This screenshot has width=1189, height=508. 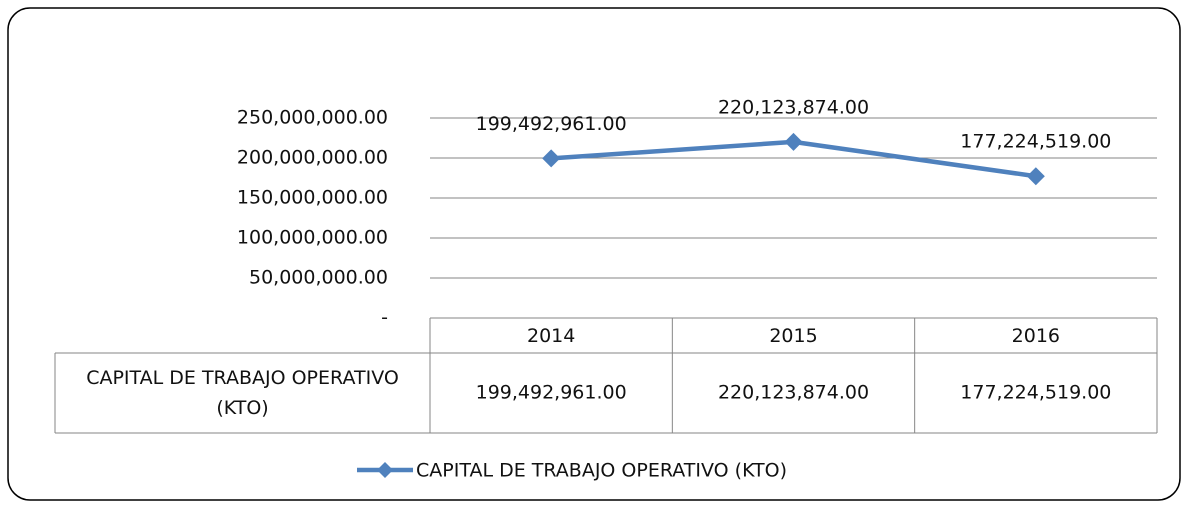 I want to click on row-header: CAPITAL DE TRABAJO OPERATIVO (KTO), so click(x=242, y=393).